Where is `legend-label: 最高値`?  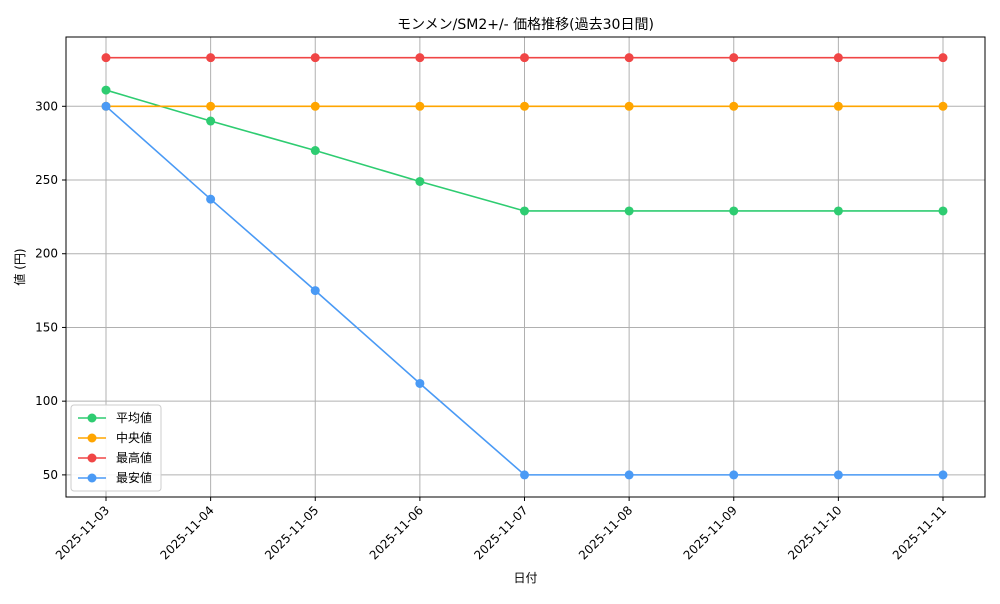
legend-label: 最高値 is located at coordinates (134, 457).